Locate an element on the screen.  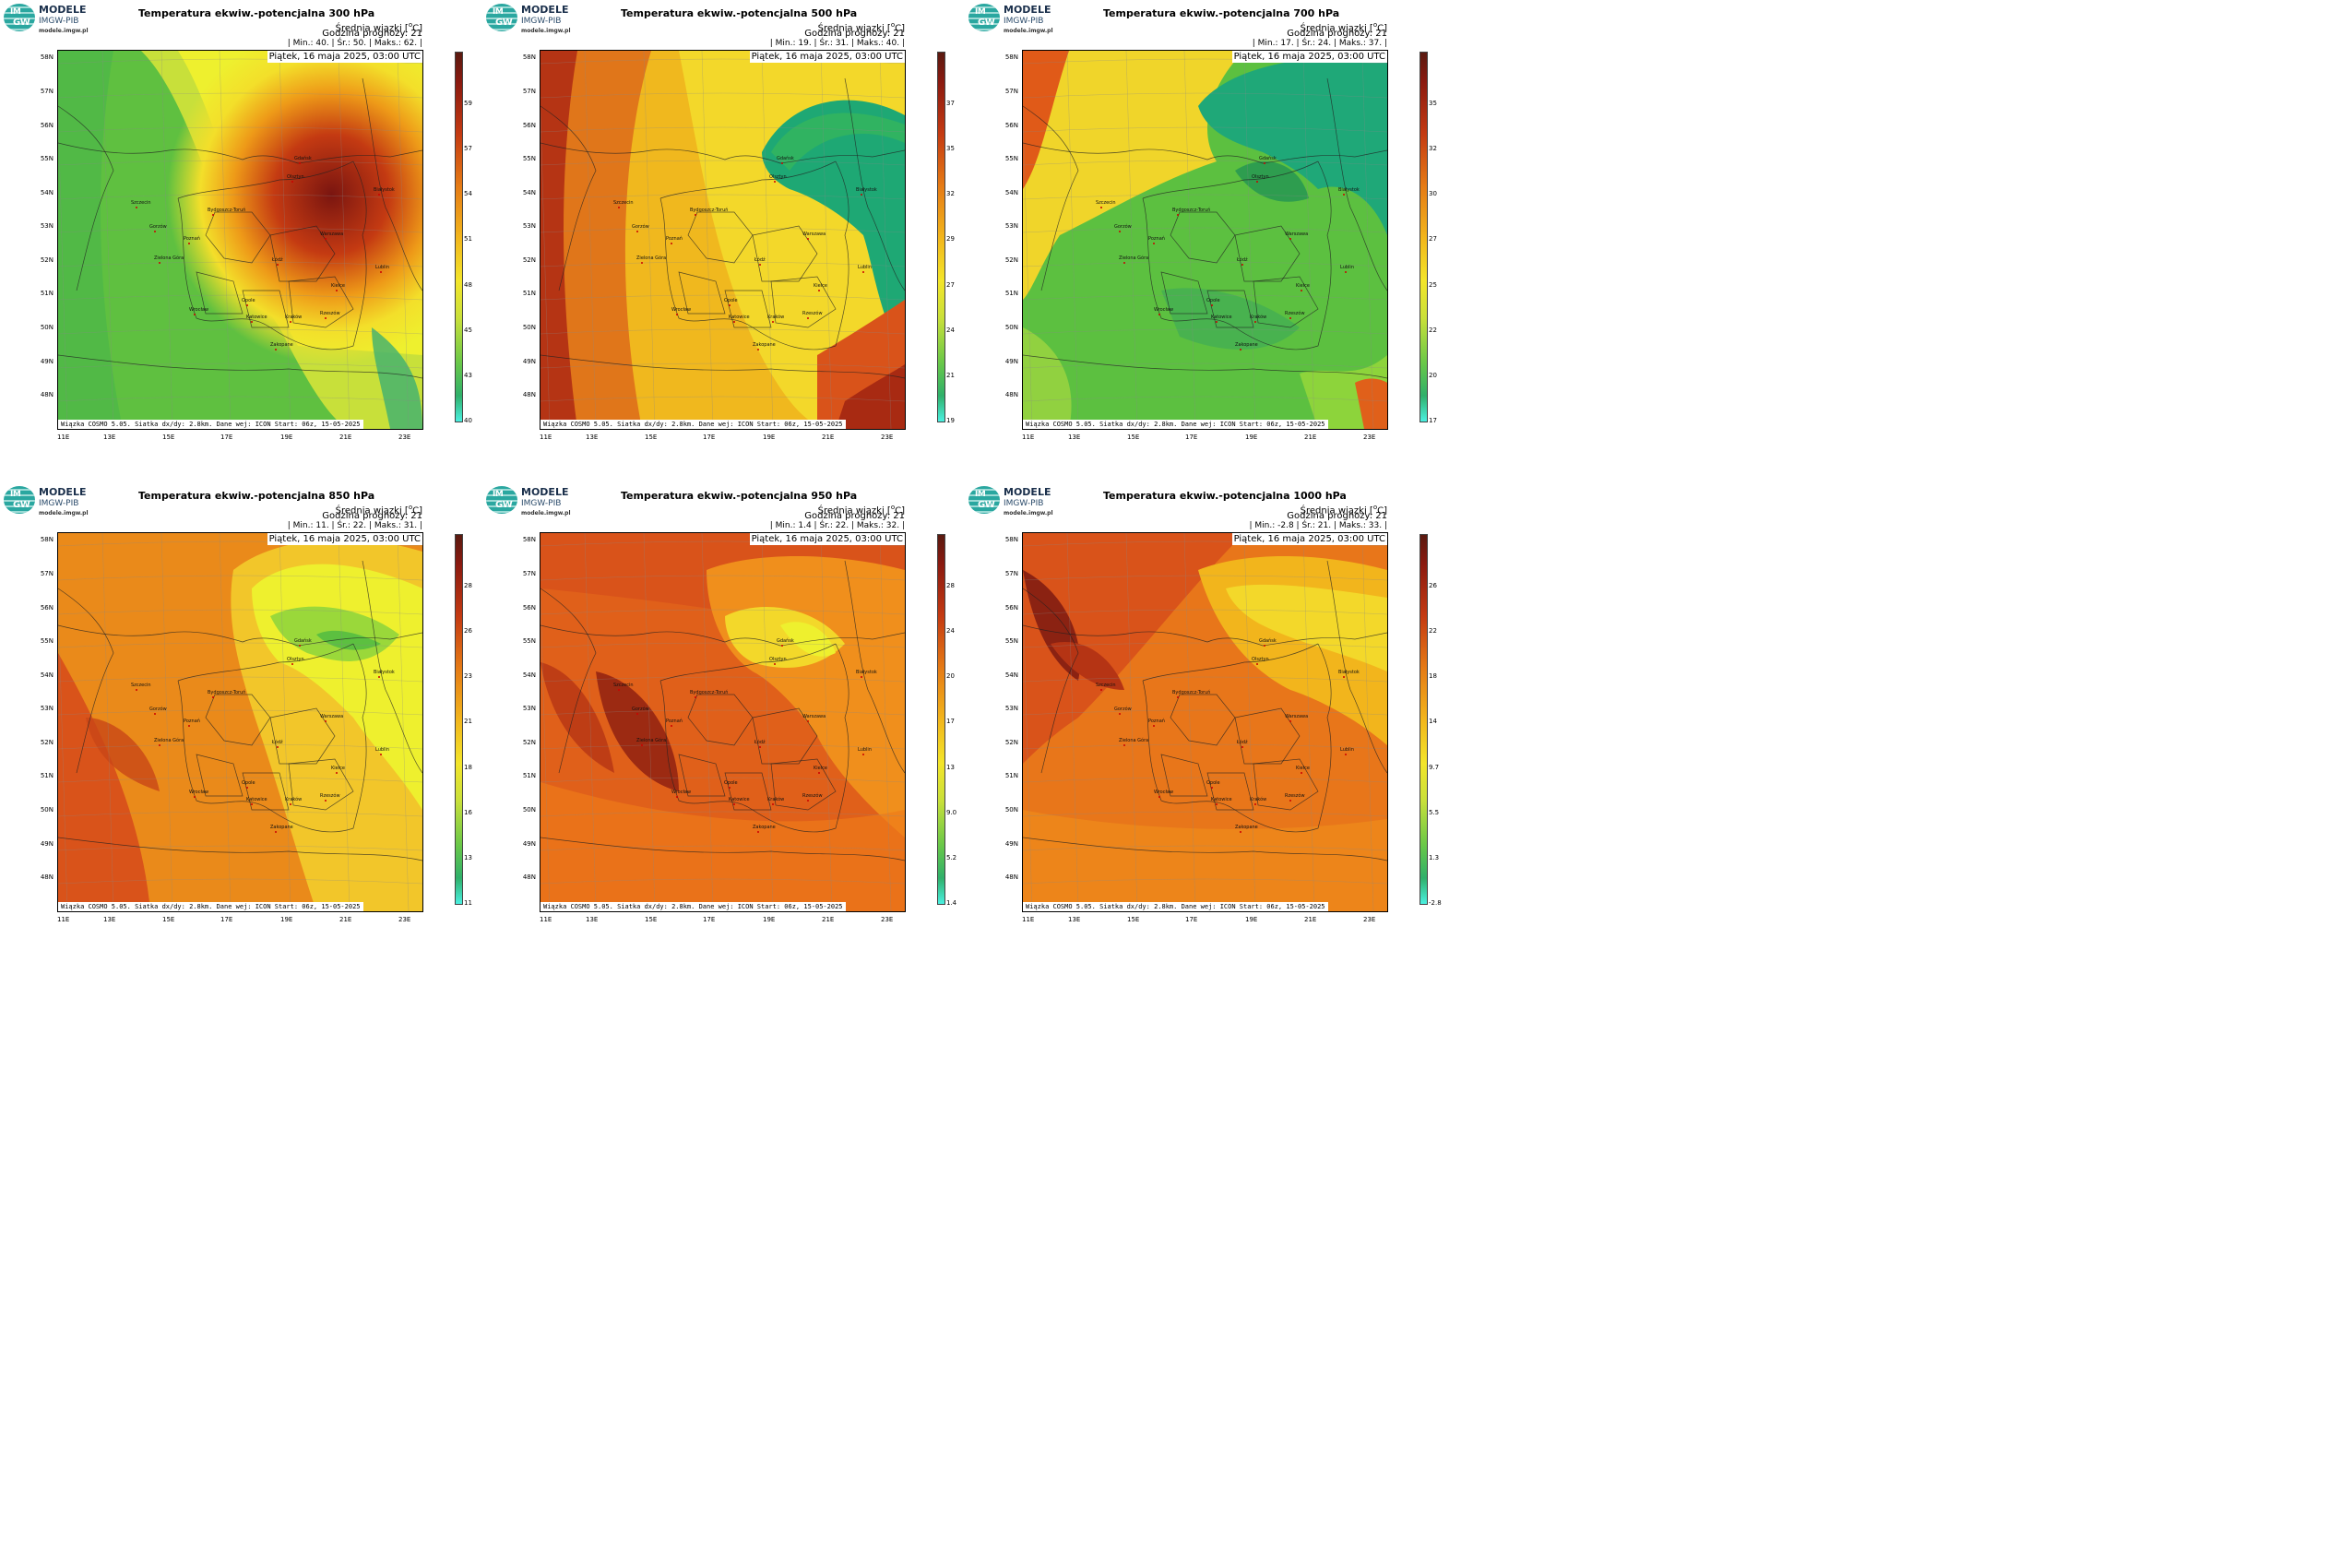
city-label: Kraków is located at coordinates (294, 799).